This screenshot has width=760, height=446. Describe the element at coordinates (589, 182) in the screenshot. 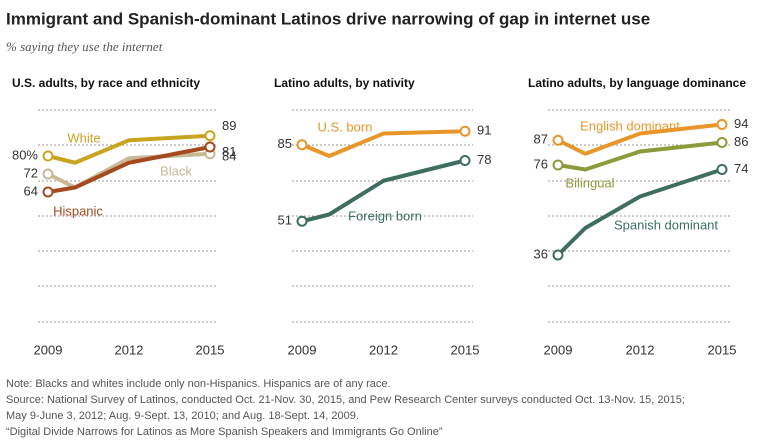

I see `series-label: Bilingual` at that location.